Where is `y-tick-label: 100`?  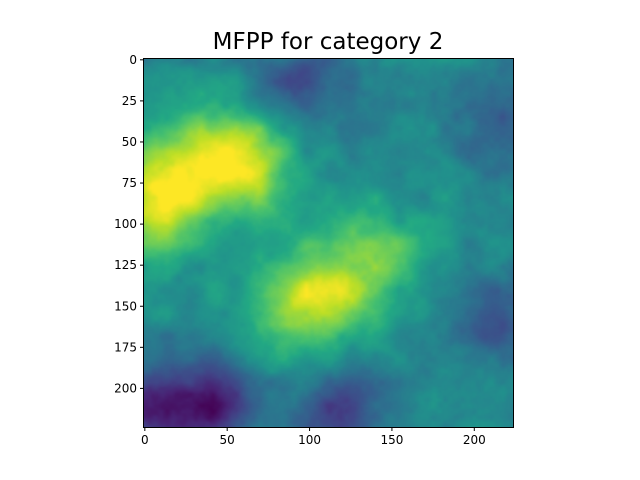
y-tick-label: 100 is located at coordinates (125, 224).